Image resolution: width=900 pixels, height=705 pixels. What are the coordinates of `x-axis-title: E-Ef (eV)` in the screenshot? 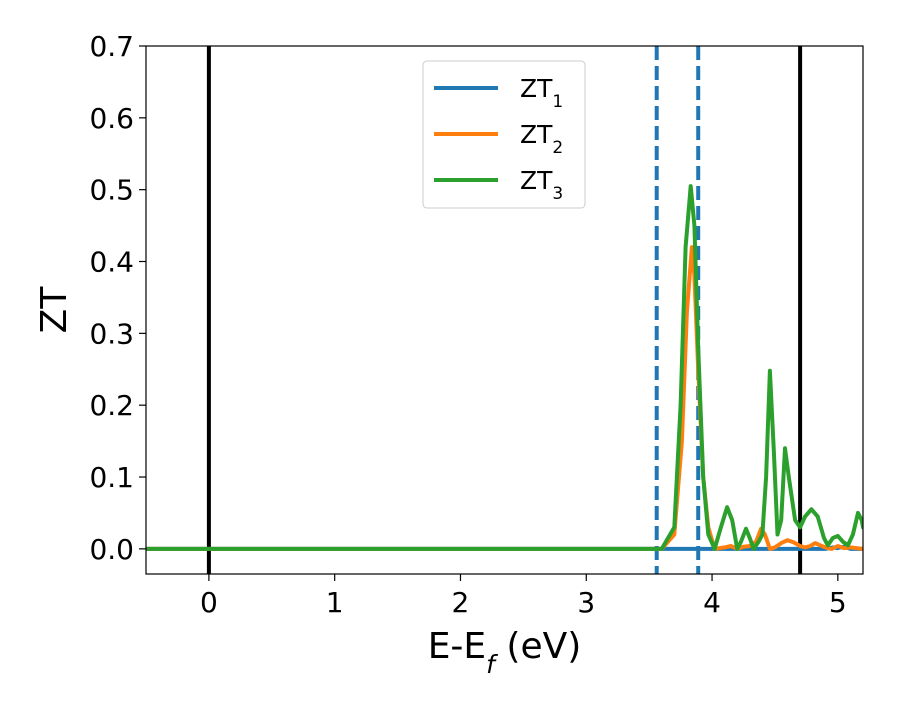 It's located at (505, 652).